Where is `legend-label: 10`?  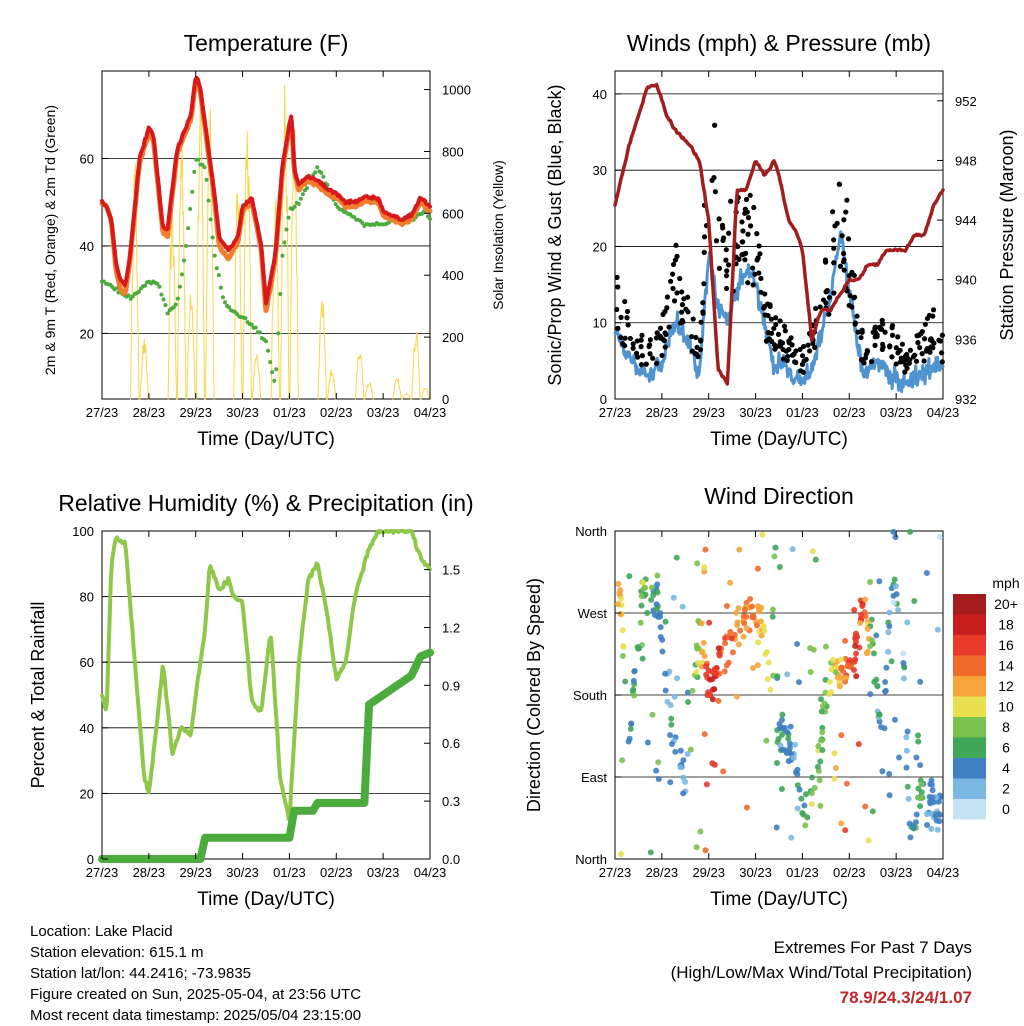
legend-label: 10 is located at coordinates (1006, 707).